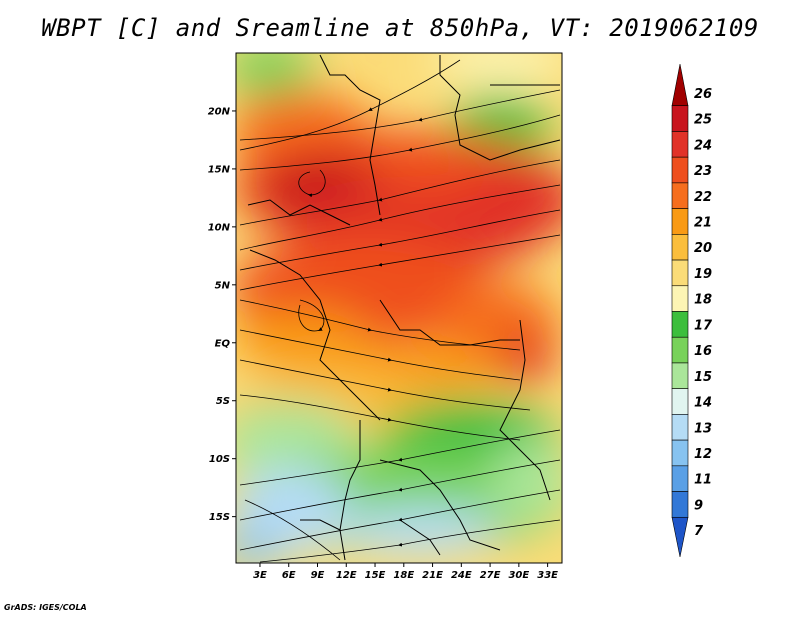 The width and height of the screenshot is (800, 618). Describe the element at coordinates (703, 222) in the screenshot. I see `colorbar-label: 21` at that location.